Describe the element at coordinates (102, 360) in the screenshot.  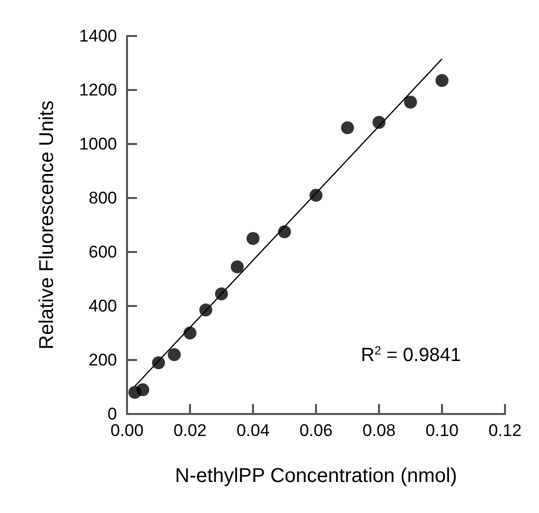
I see `y-tick-label: 200` at that location.